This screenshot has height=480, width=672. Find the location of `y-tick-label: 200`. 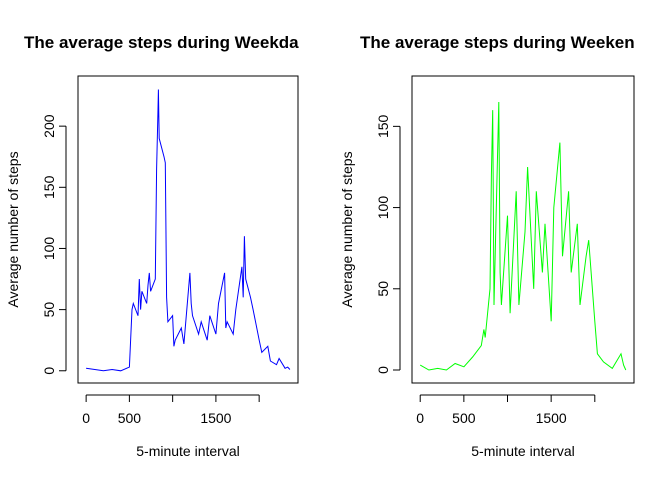

y-tick-label: 200 is located at coordinates (49, 126).